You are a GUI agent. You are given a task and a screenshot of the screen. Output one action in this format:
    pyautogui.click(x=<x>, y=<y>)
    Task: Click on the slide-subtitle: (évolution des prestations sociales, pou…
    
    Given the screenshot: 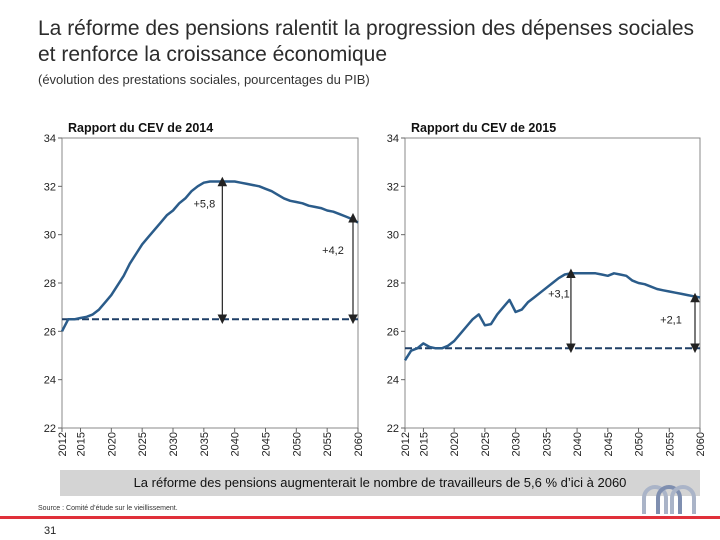 What is the action you would take?
    pyautogui.click(x=204, y=79)
    